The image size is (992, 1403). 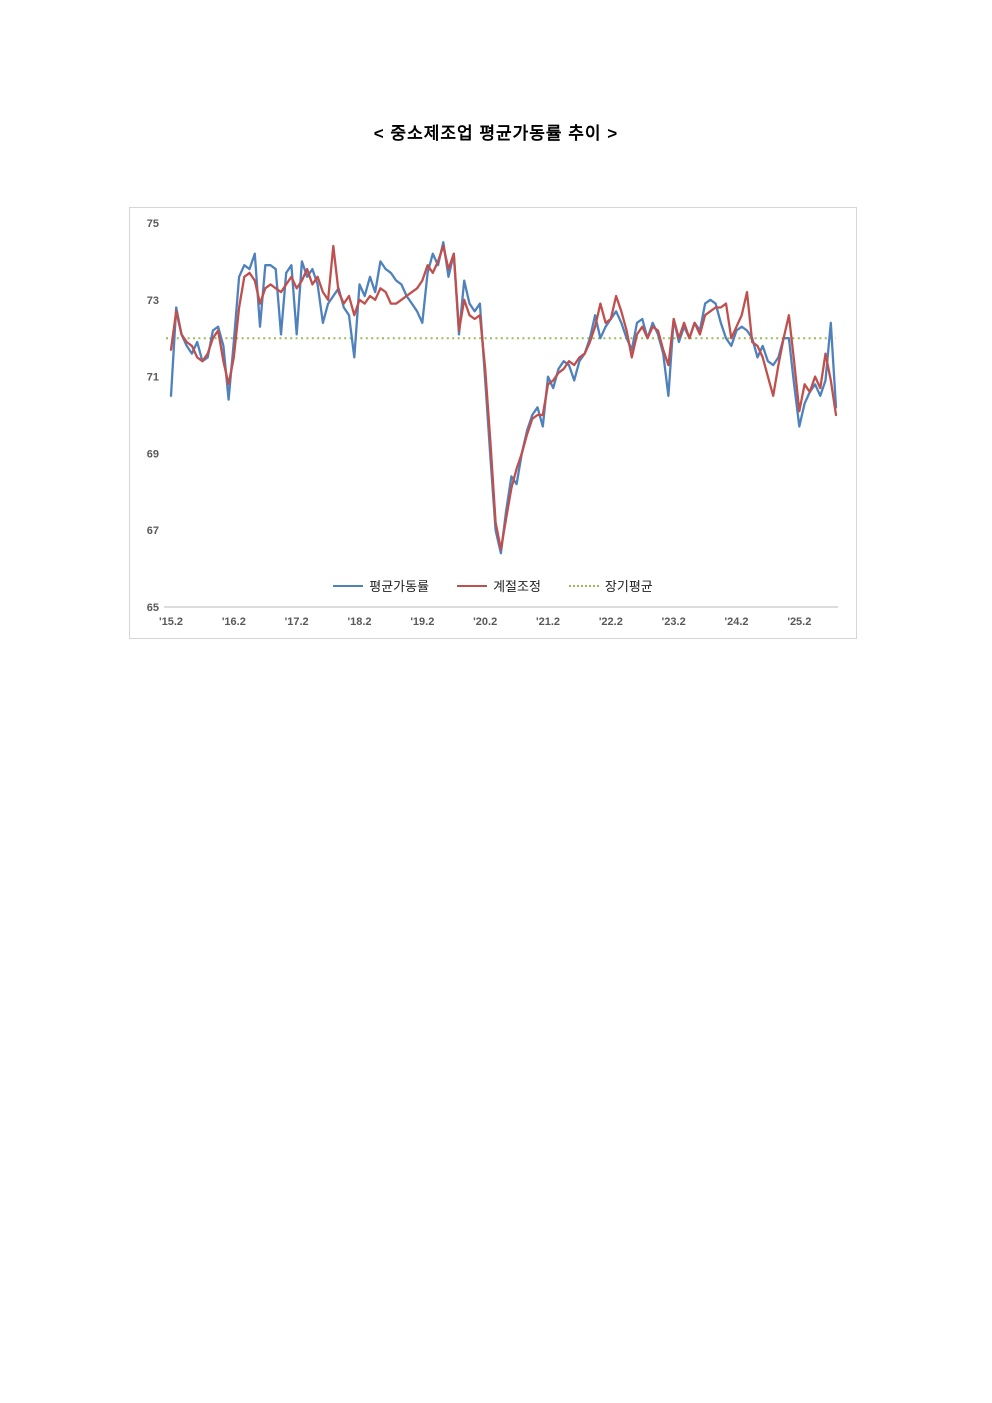 What do you see at coordinates (153, 301) in the screenshot?
I see `y-axis-tick-label: 73` at bounding box center [153, 301].